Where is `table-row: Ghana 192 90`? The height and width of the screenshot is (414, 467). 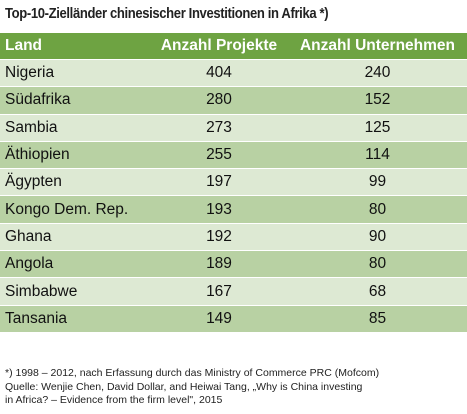 table-row: Ghana 192 90 is located at coordinates (233, 237).